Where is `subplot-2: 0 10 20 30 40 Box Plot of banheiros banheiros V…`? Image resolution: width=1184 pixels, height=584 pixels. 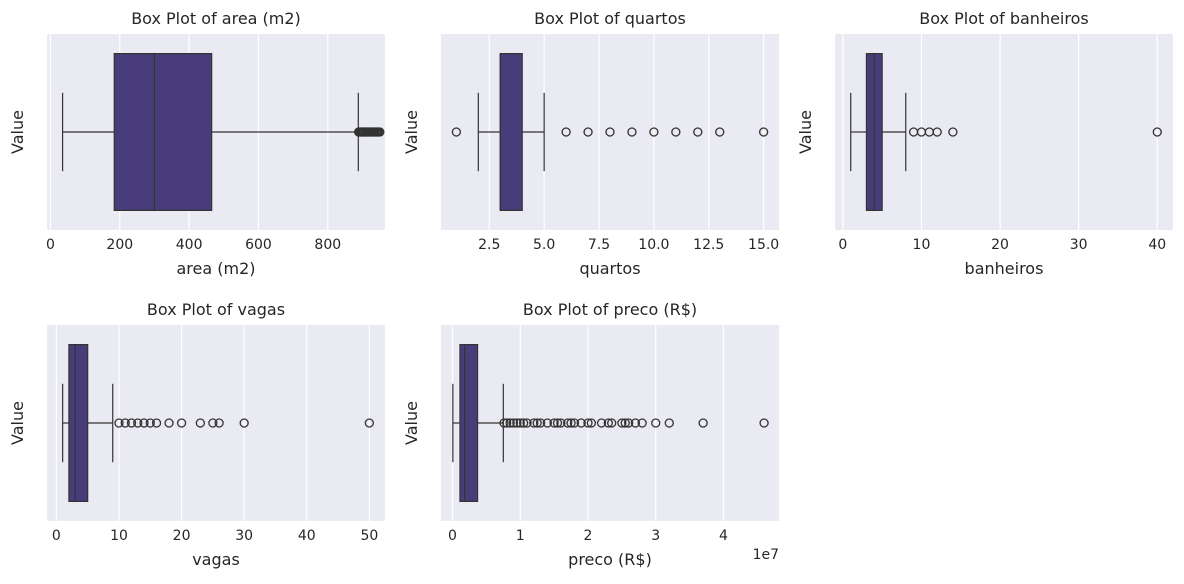
subplot-2: 0 10 20 30 40 Box Plot of banheiros banheiros V… is located at coordinates (984, 143).